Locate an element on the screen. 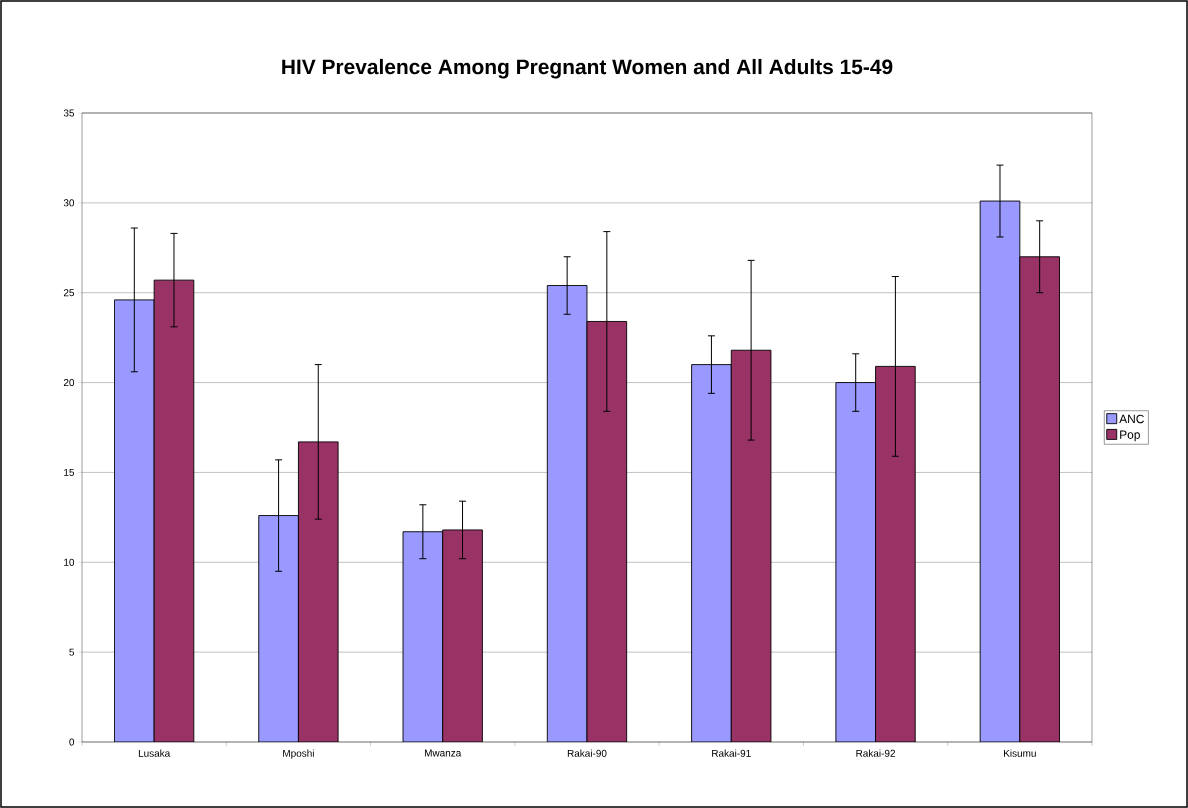  y-tick-label: 35 is located at coordinates (69, 113).